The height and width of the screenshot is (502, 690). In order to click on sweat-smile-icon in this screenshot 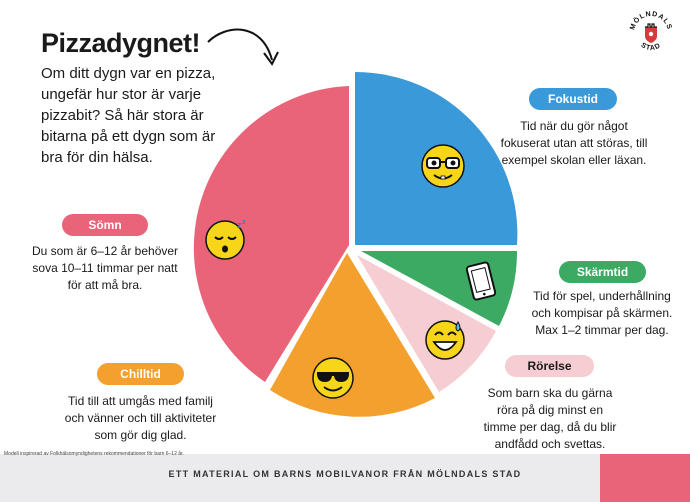, I will do `click(445, 340)`.